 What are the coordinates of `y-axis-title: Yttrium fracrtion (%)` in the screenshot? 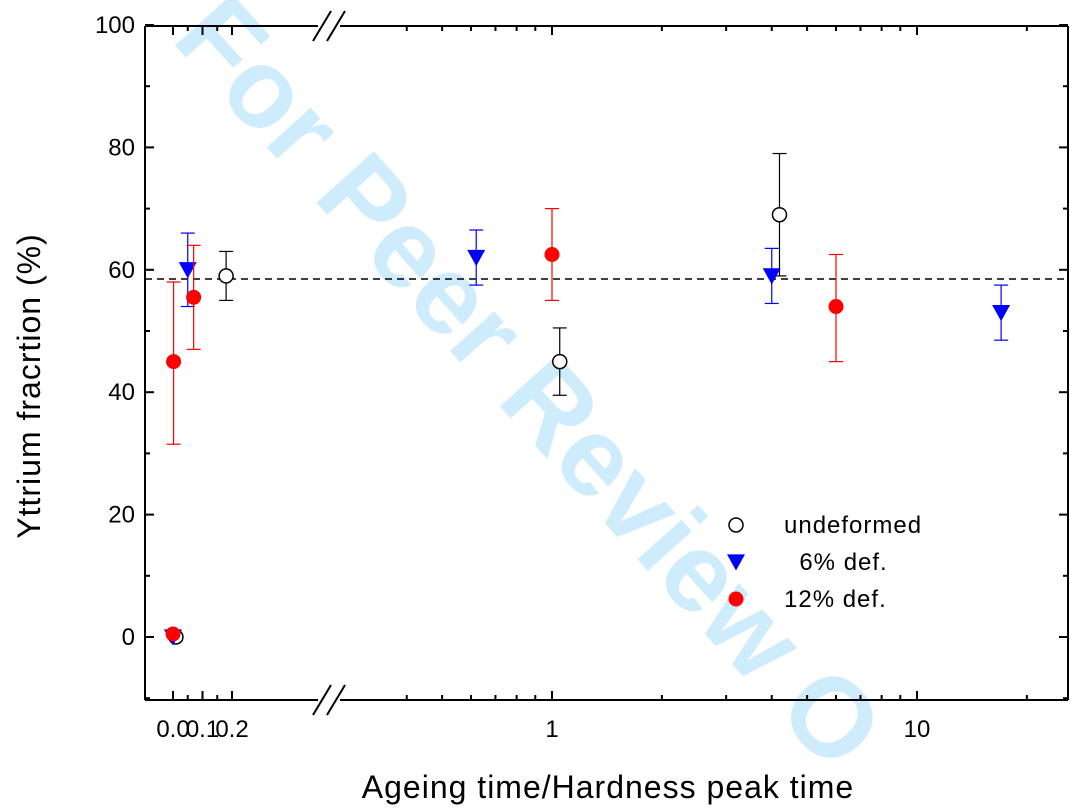 It's located at (29, 385).